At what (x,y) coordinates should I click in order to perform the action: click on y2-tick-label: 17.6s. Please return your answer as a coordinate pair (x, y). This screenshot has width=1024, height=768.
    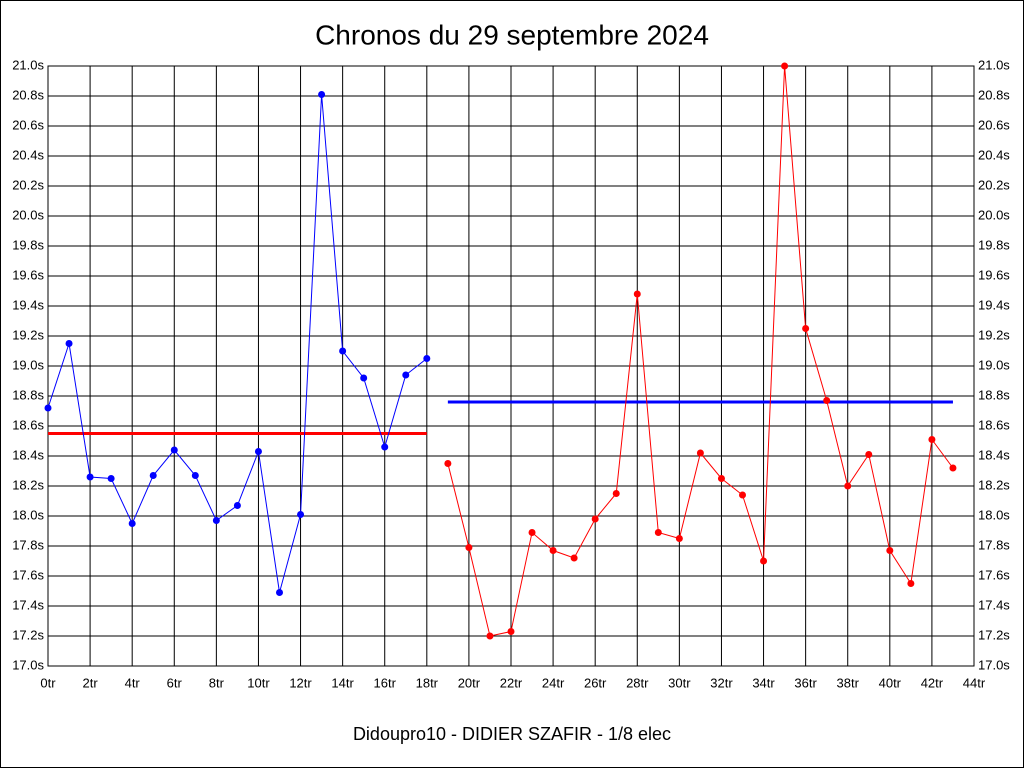
    Looking at the image, I should click on (994, 574).